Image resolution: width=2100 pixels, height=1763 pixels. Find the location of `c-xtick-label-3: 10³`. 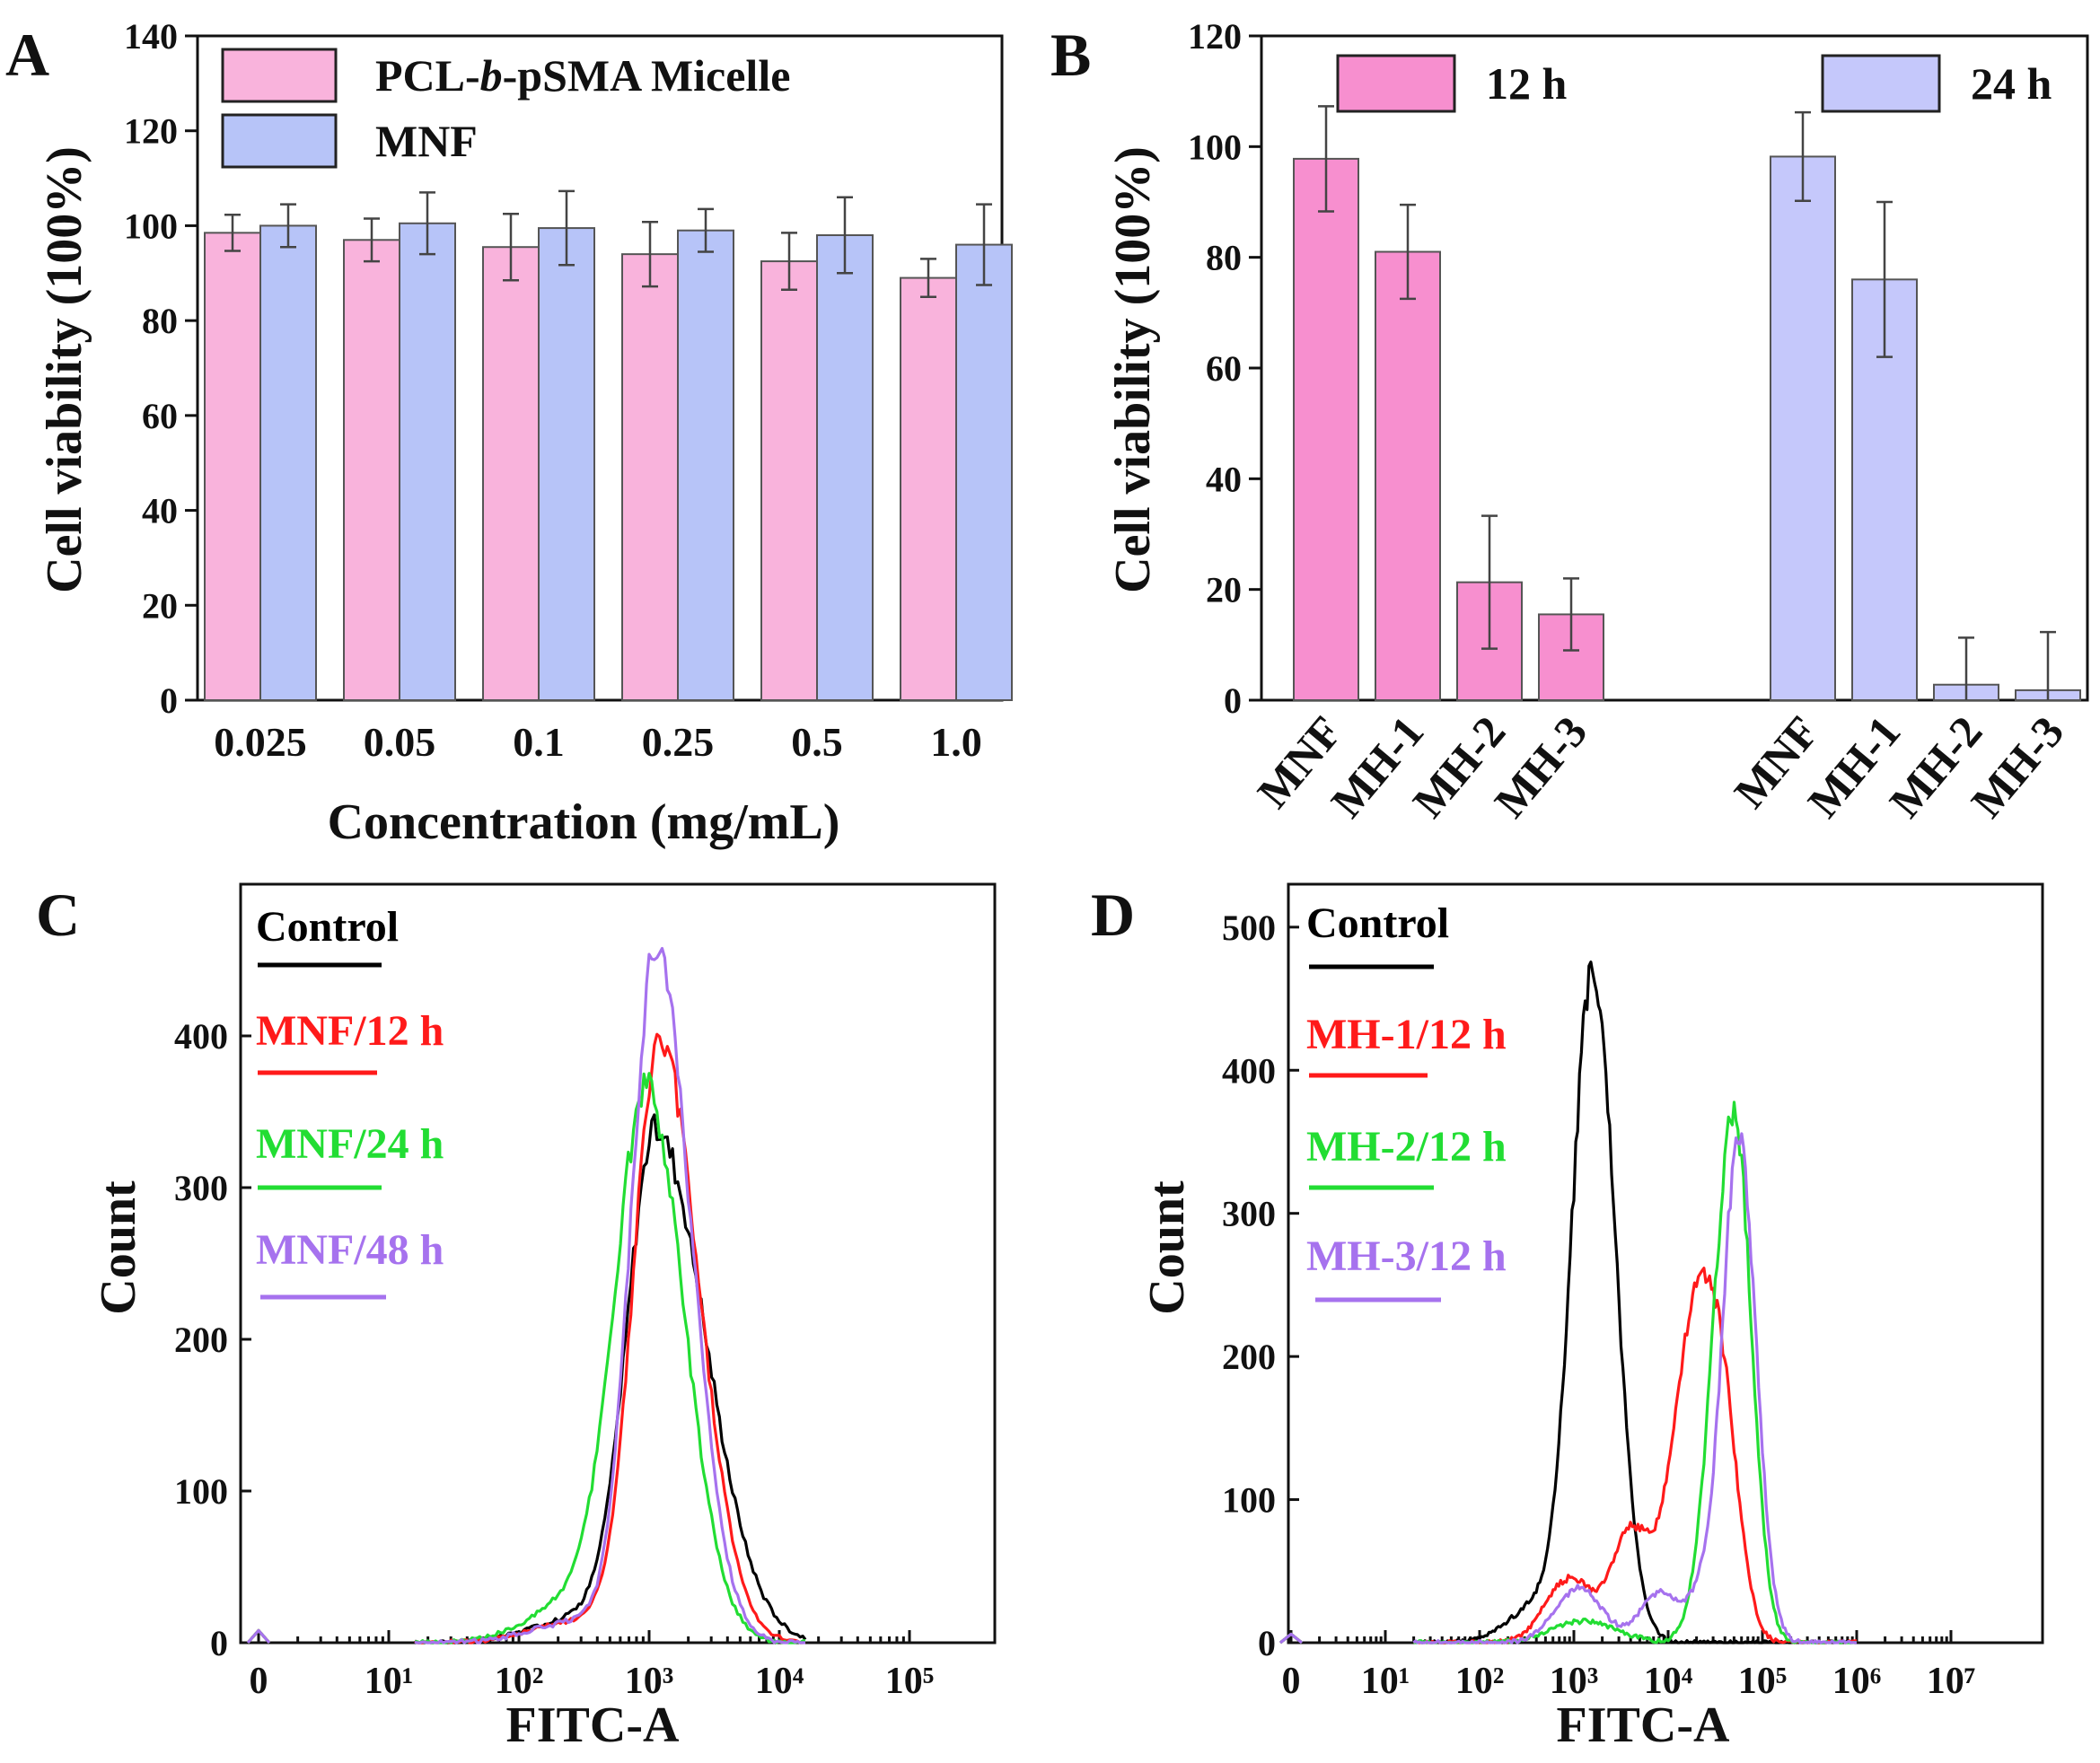

c-xtick-label-3: 10³ is located at coordinates (649, 1681).